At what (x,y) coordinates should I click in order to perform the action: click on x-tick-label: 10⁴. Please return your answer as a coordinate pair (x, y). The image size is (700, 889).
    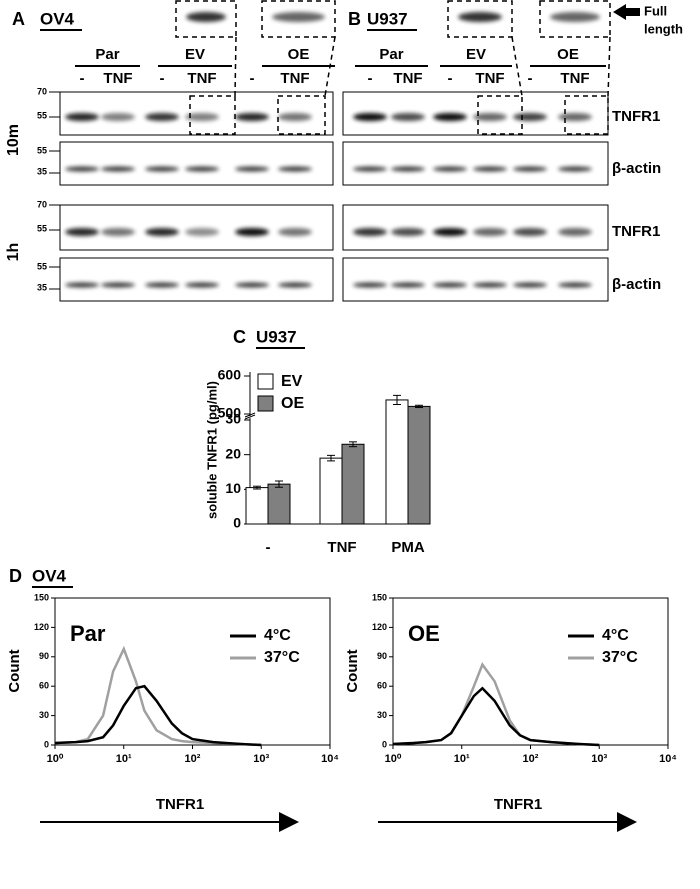
    Looking at the image, I should click on (330, 759).